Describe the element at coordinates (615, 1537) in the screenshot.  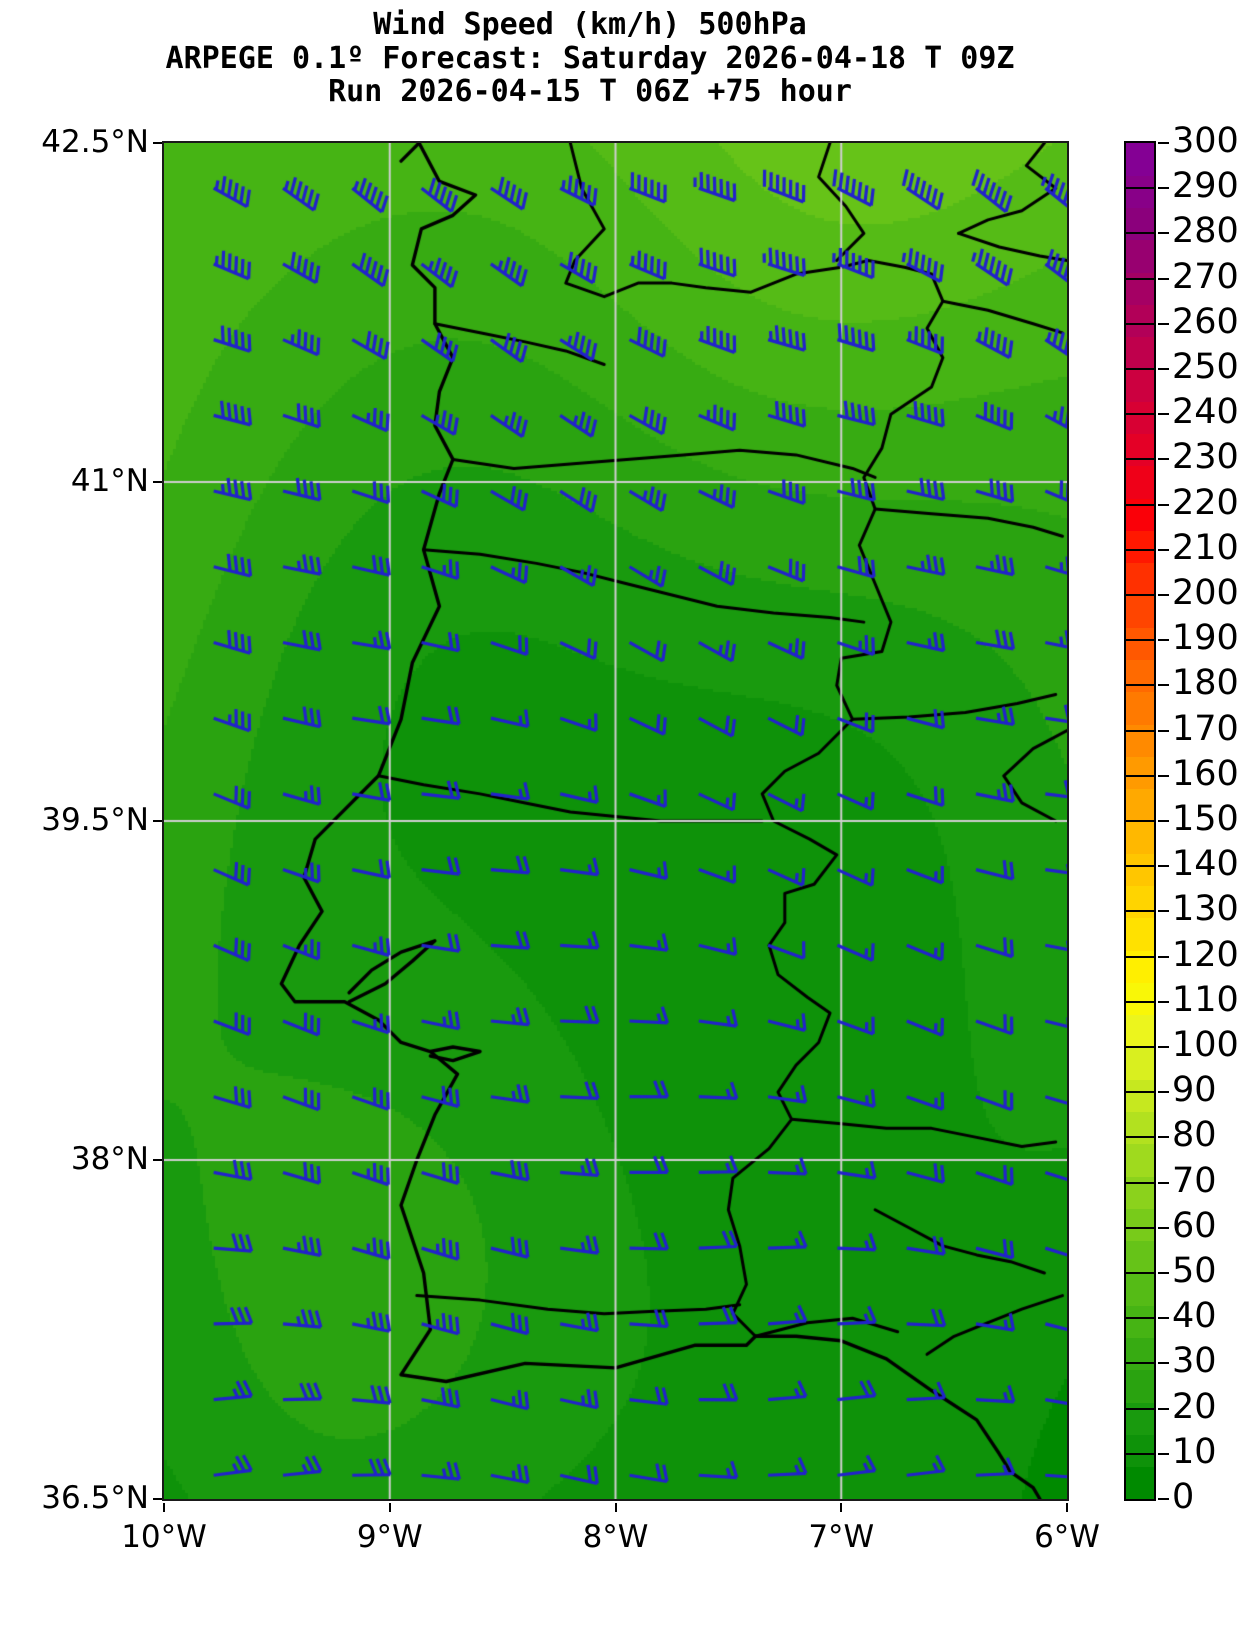
I see `longitude-tick-label: 8°W` at that location.